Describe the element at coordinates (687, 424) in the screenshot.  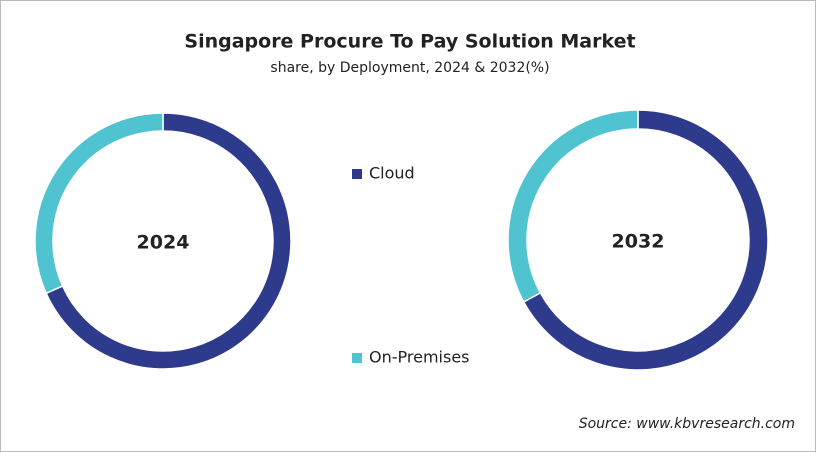
I see `source: Source: www.kbvresearch.com` at that location.